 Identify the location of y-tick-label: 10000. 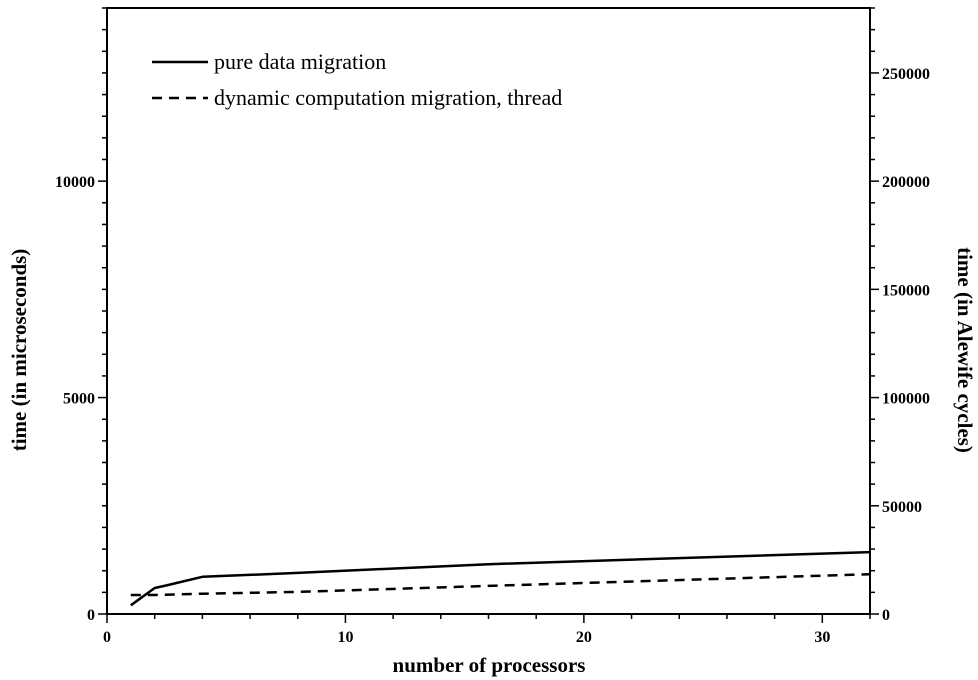
(75, 182).